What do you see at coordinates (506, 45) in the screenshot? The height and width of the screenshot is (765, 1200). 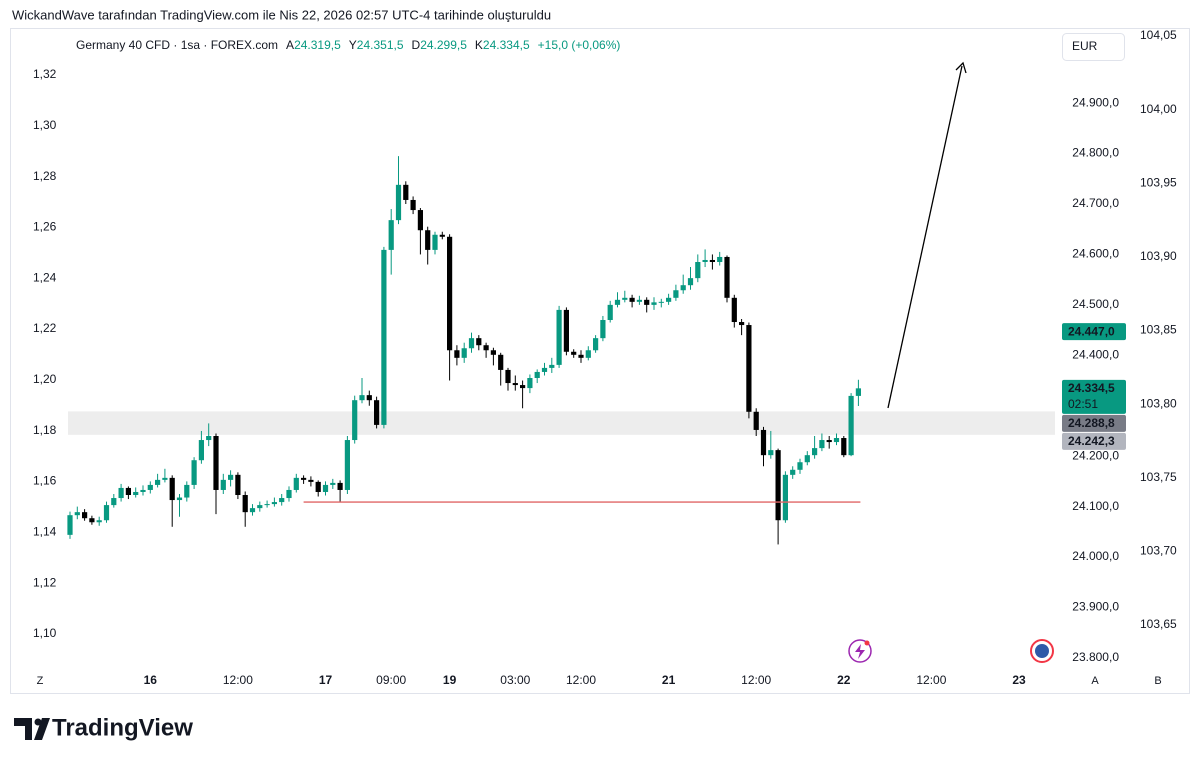 I see `legend-value: 24.334,5` at bounding box center [506, 45].